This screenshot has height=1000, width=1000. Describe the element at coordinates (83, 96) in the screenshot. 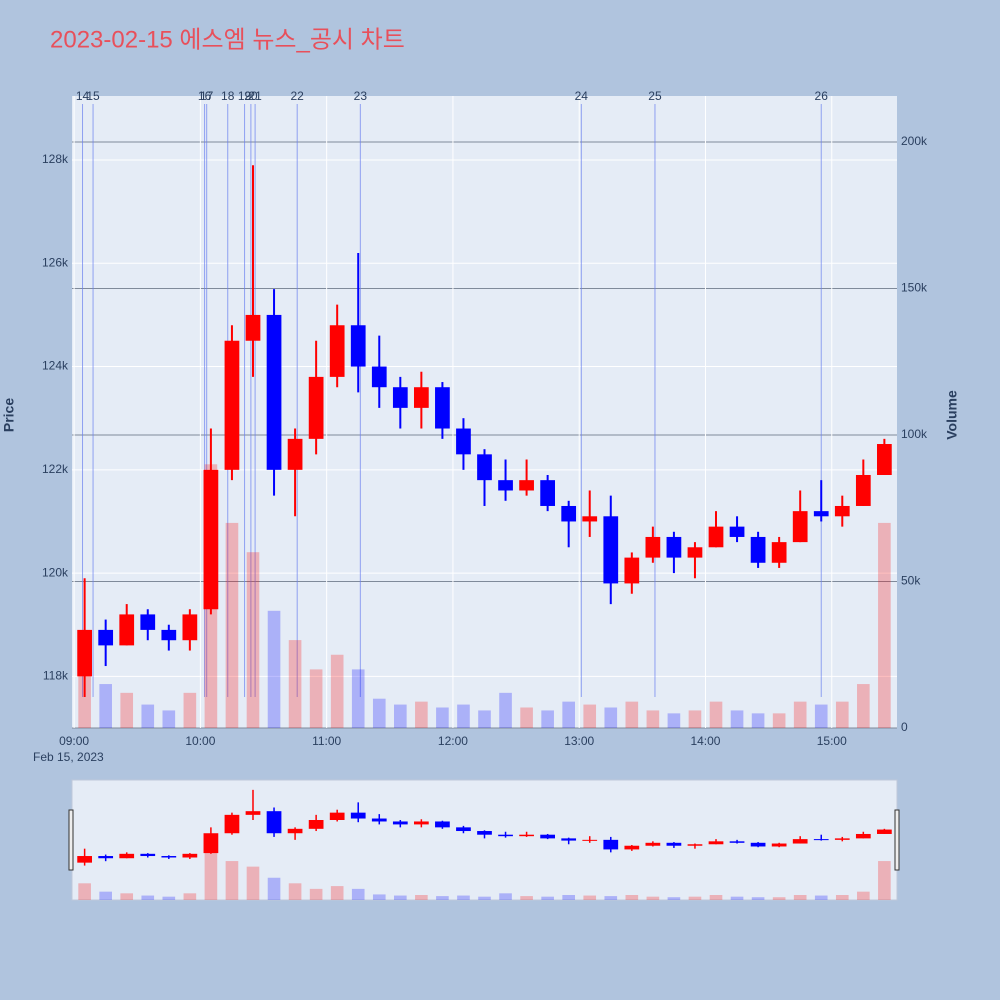

I see `news-label: 14` at that location.